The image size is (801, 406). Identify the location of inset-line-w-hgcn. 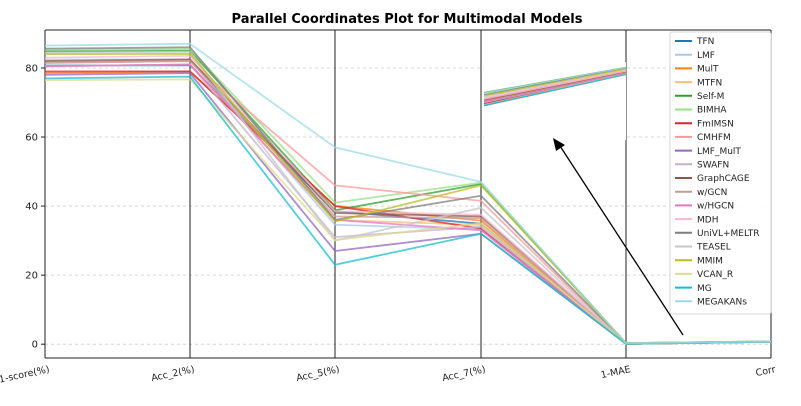
(555, 87).